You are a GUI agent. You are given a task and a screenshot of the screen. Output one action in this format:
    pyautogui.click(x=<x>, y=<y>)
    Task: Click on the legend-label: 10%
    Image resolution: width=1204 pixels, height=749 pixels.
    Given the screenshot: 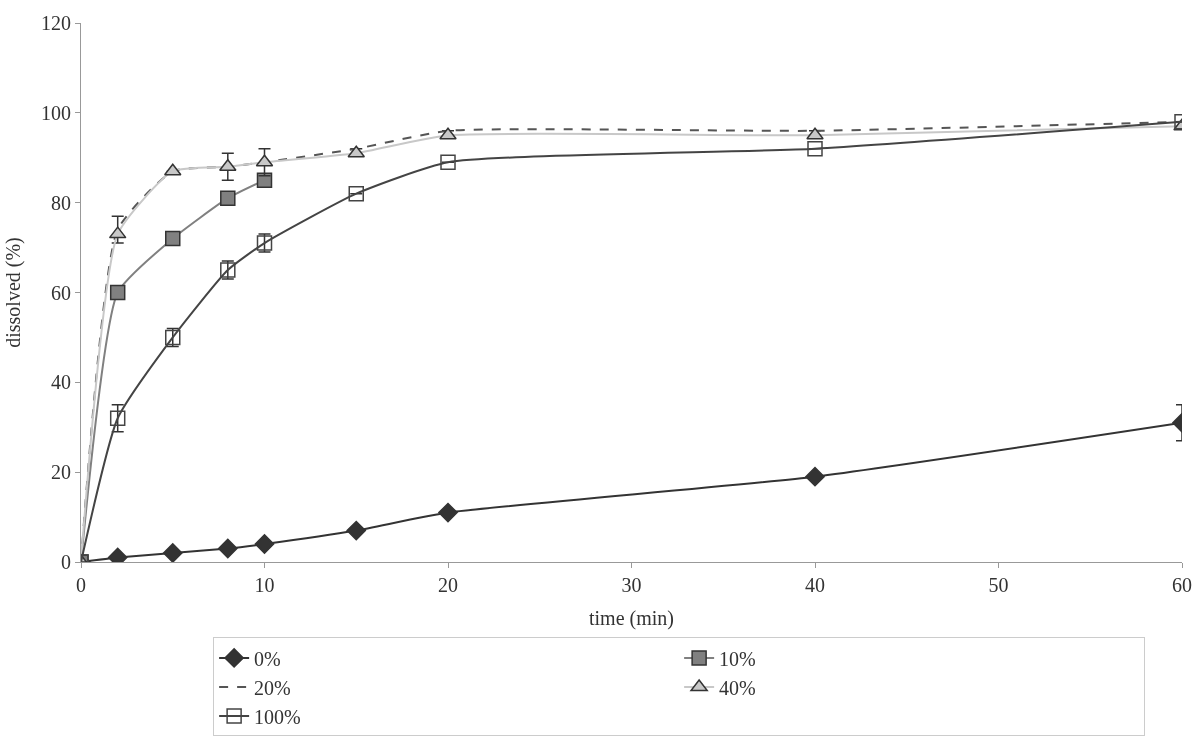 What is the action you would take?
    pyautogui.click(x=737, y=658)
    